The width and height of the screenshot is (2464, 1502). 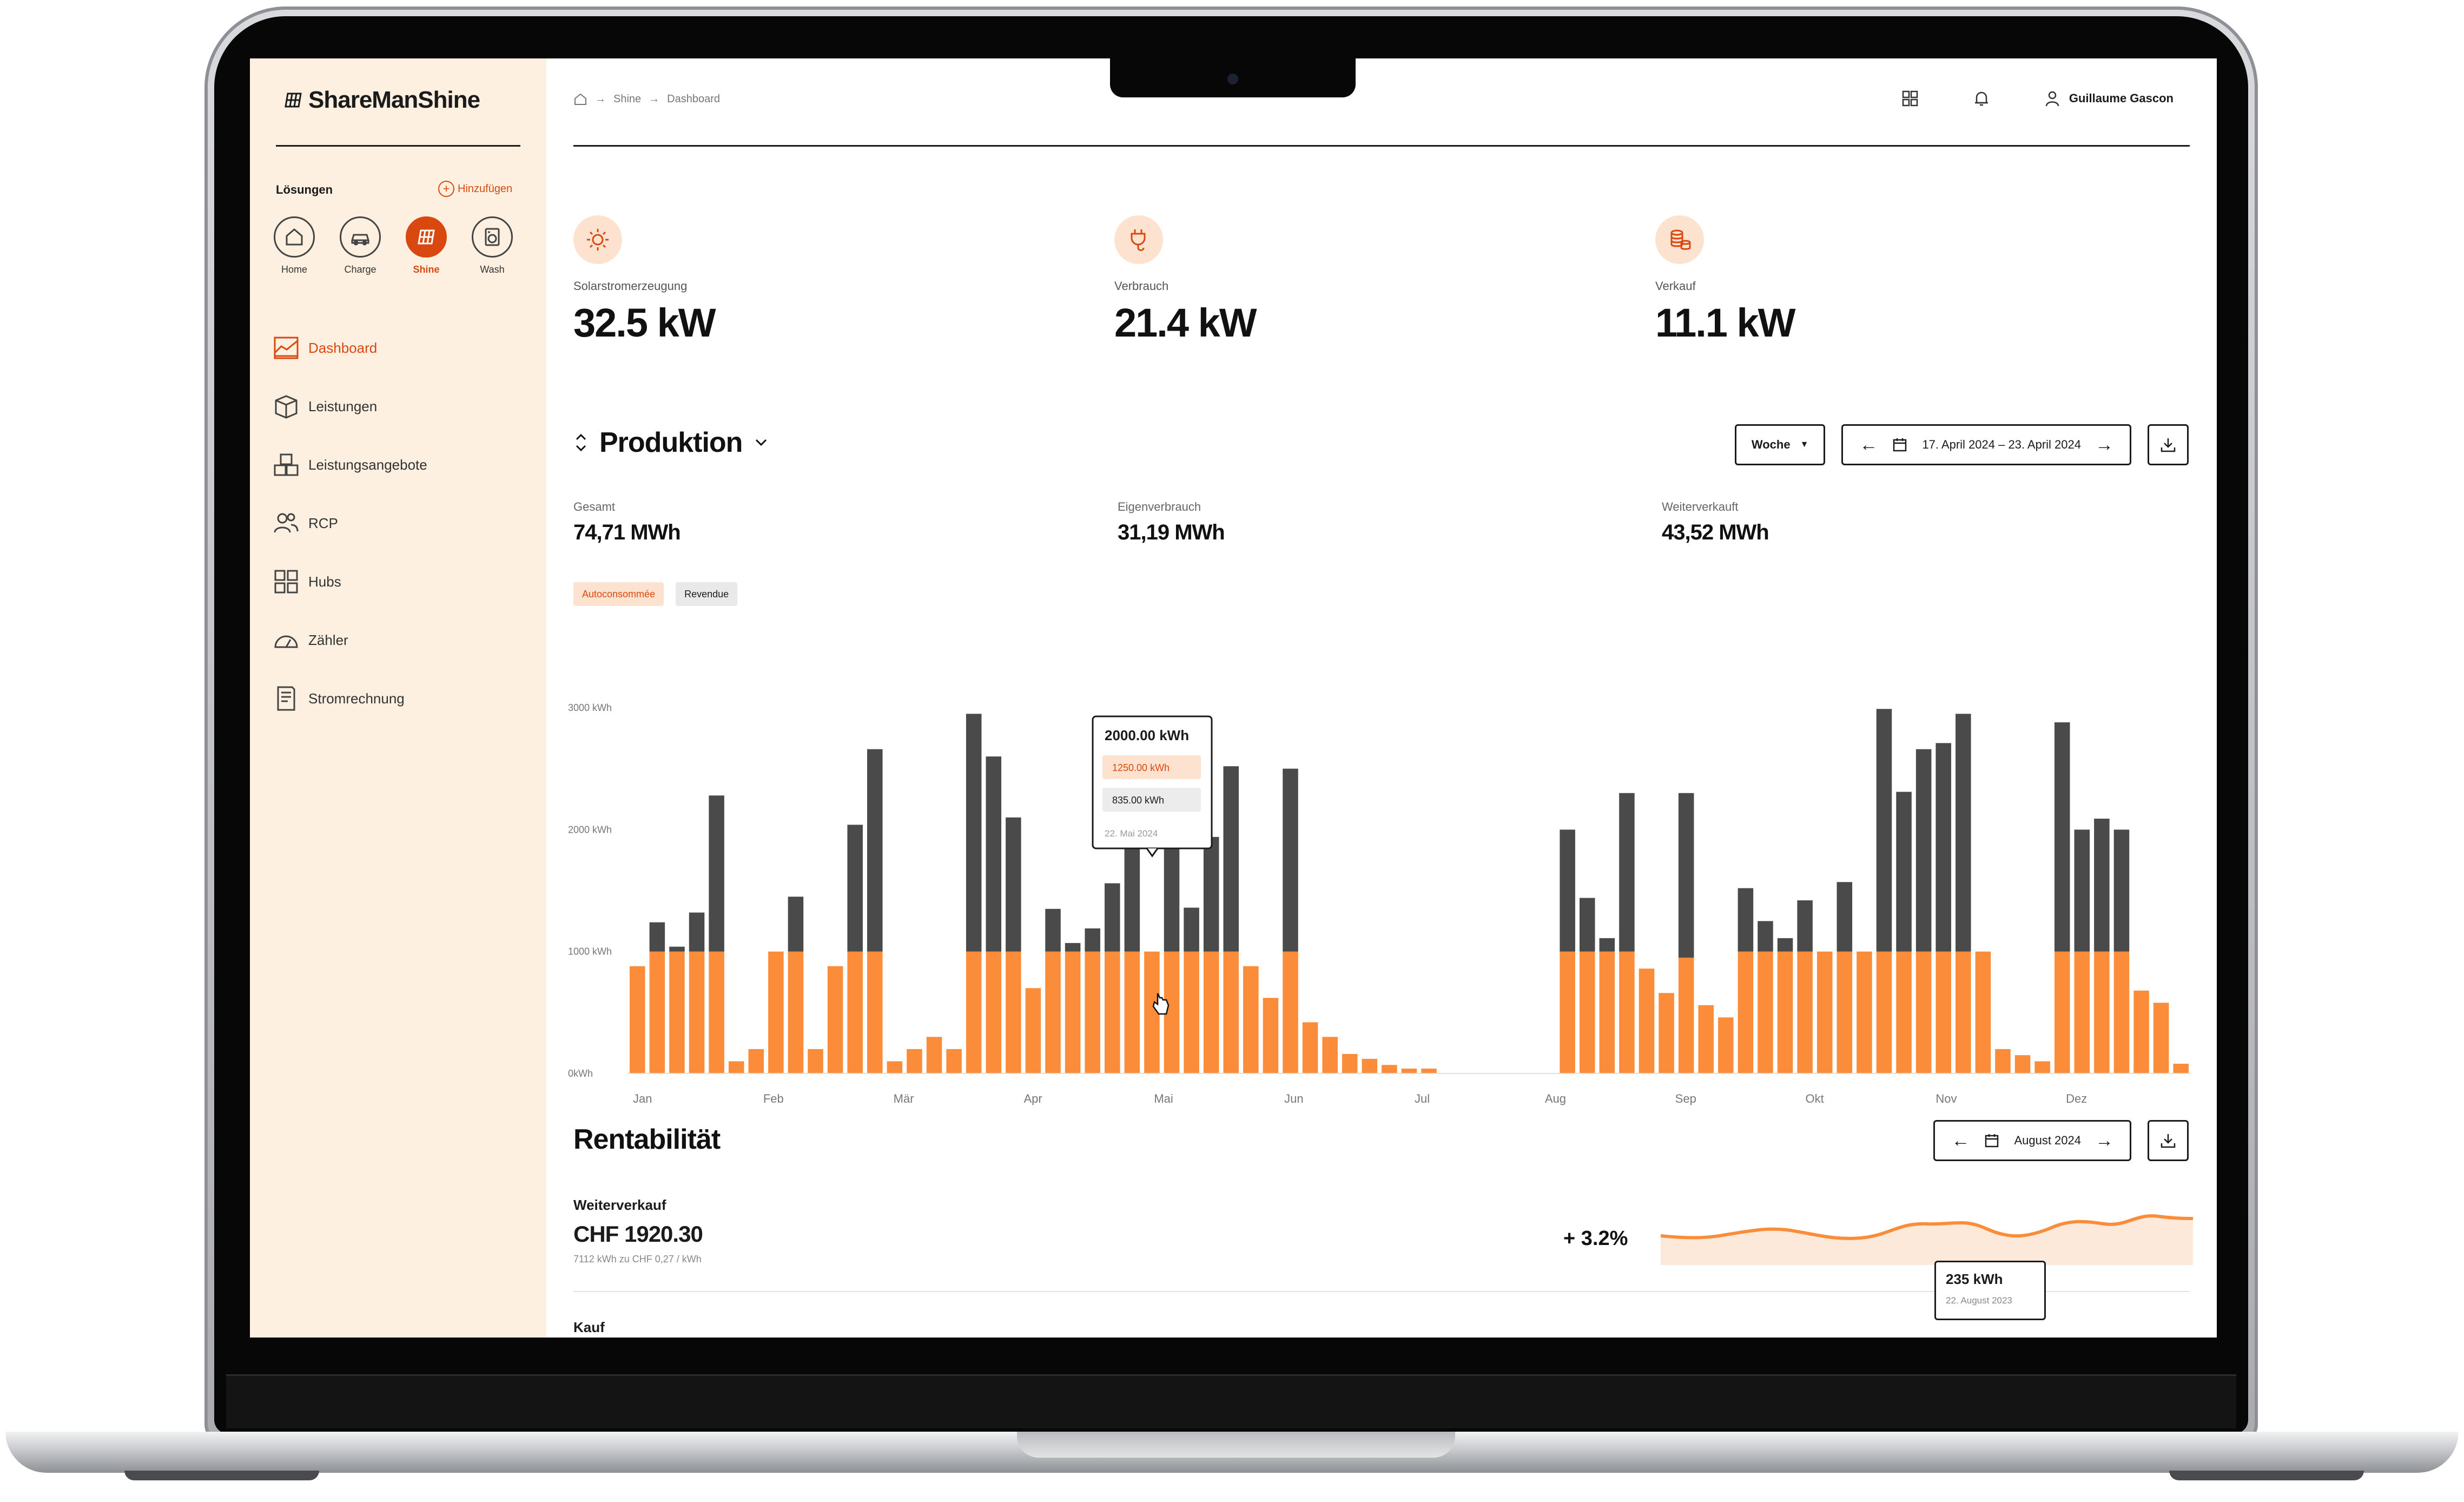 What do you see at coordinates (350, 581) in the screenshot?
I see `sidebar-item-hubs: Hubs` at bounding box center [350, 581].